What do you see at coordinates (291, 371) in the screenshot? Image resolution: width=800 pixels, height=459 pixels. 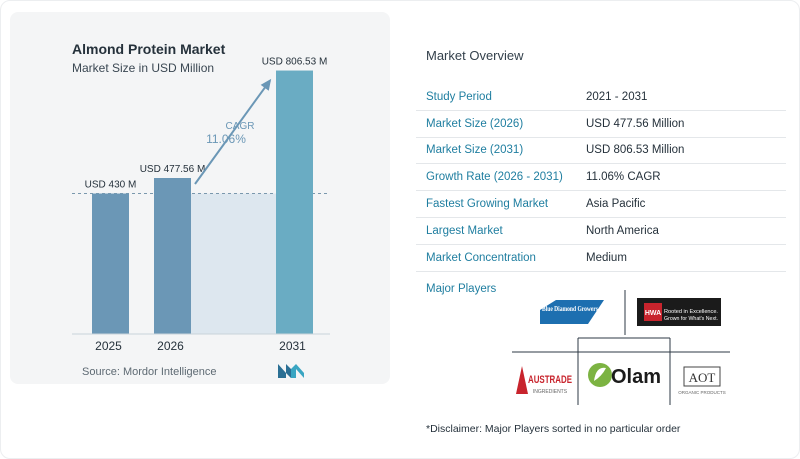 I see `mordor-intelligence-logo-icon` at bounding box center [291, 371].